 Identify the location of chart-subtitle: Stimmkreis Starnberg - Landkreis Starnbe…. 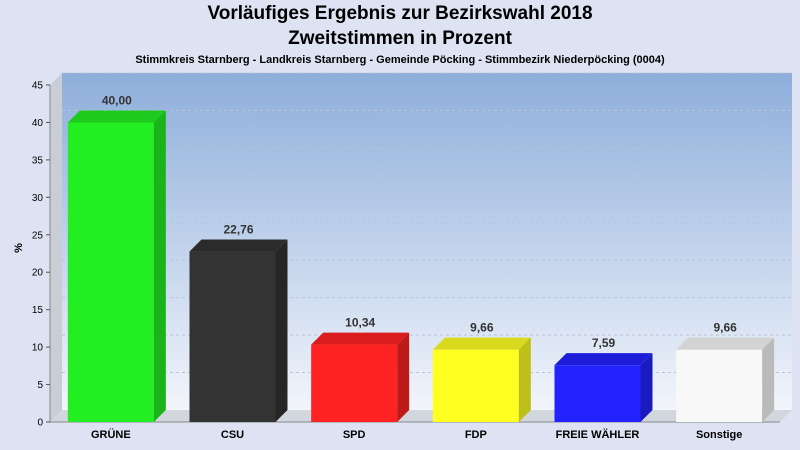
(400, 60).